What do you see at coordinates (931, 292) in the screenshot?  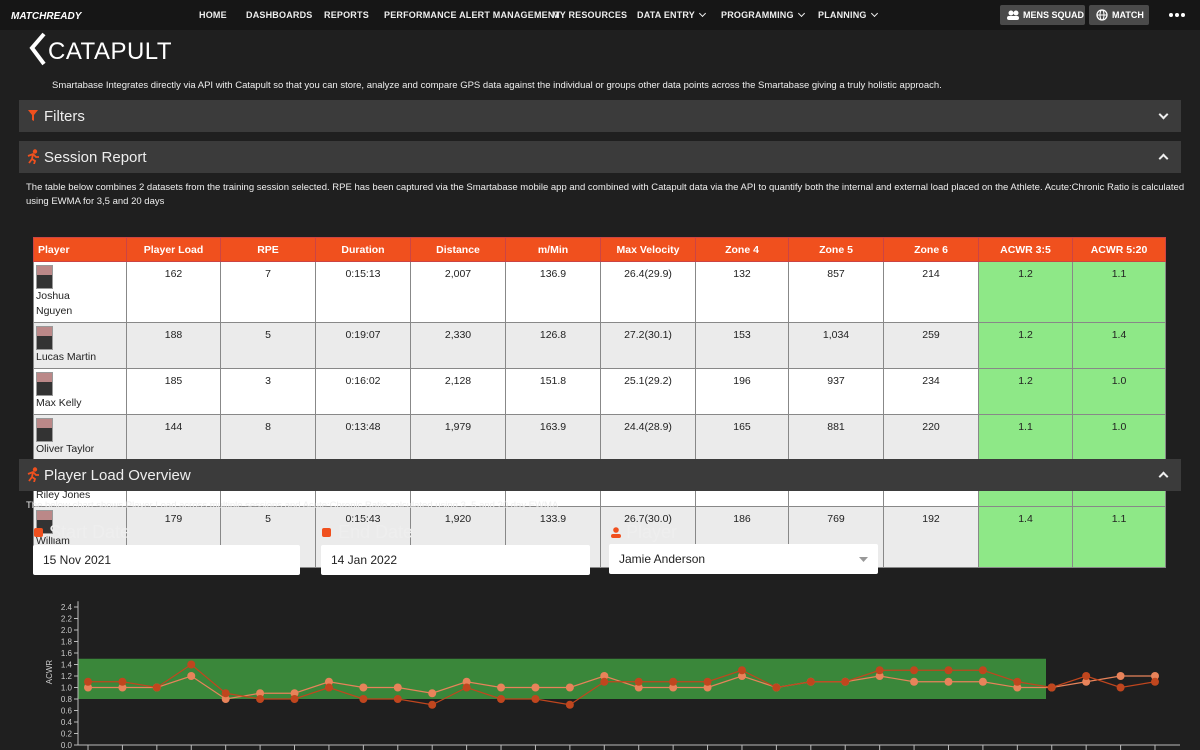 I see `table-cell: 214` at bounding box center [931, 292].